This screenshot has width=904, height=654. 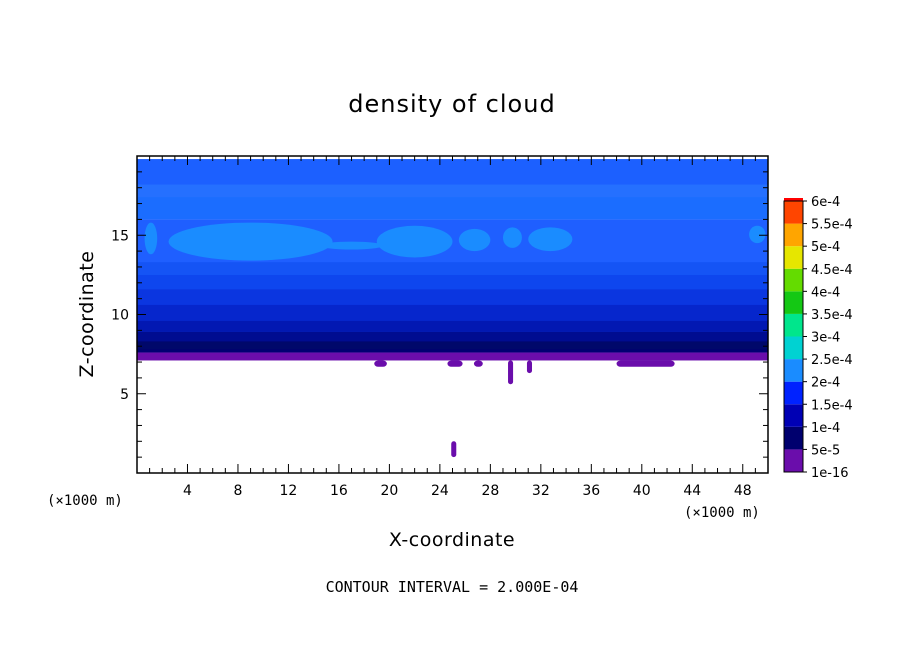 What do you see at coordinates (452, 540) in the screenshot?
I see `x-axis-label: X-coordinate` at bounding box center [452, 540].